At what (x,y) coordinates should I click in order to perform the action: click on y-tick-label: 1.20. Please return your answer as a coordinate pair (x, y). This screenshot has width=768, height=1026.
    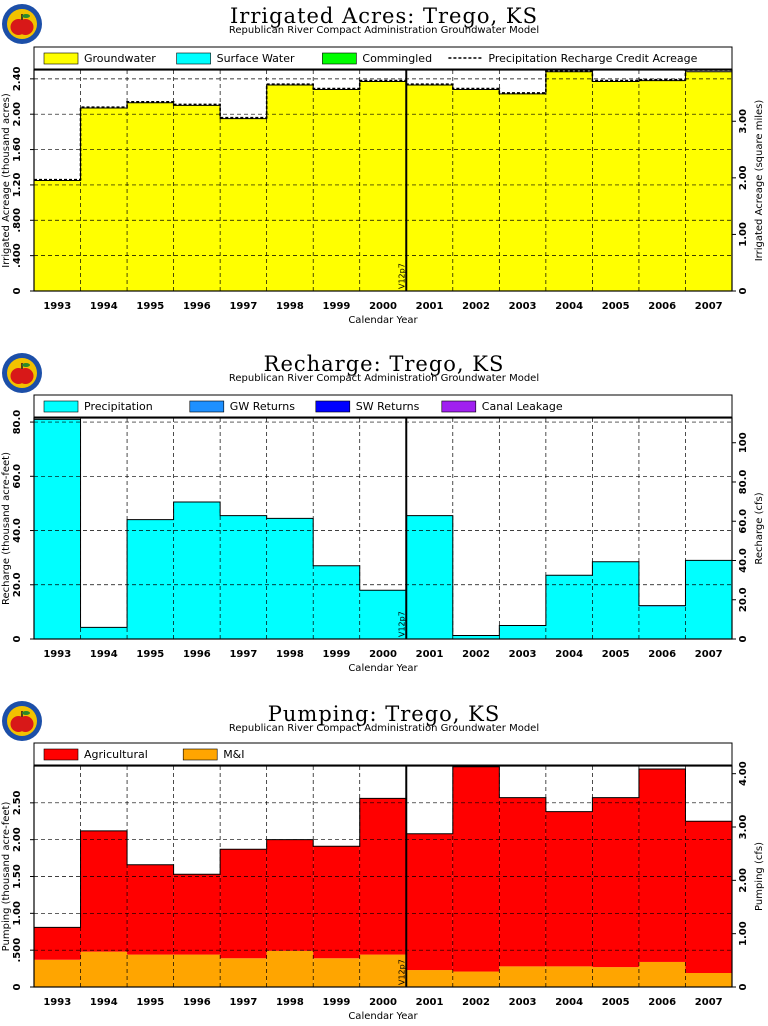
    Looking at the image, I should click on (17, 185).